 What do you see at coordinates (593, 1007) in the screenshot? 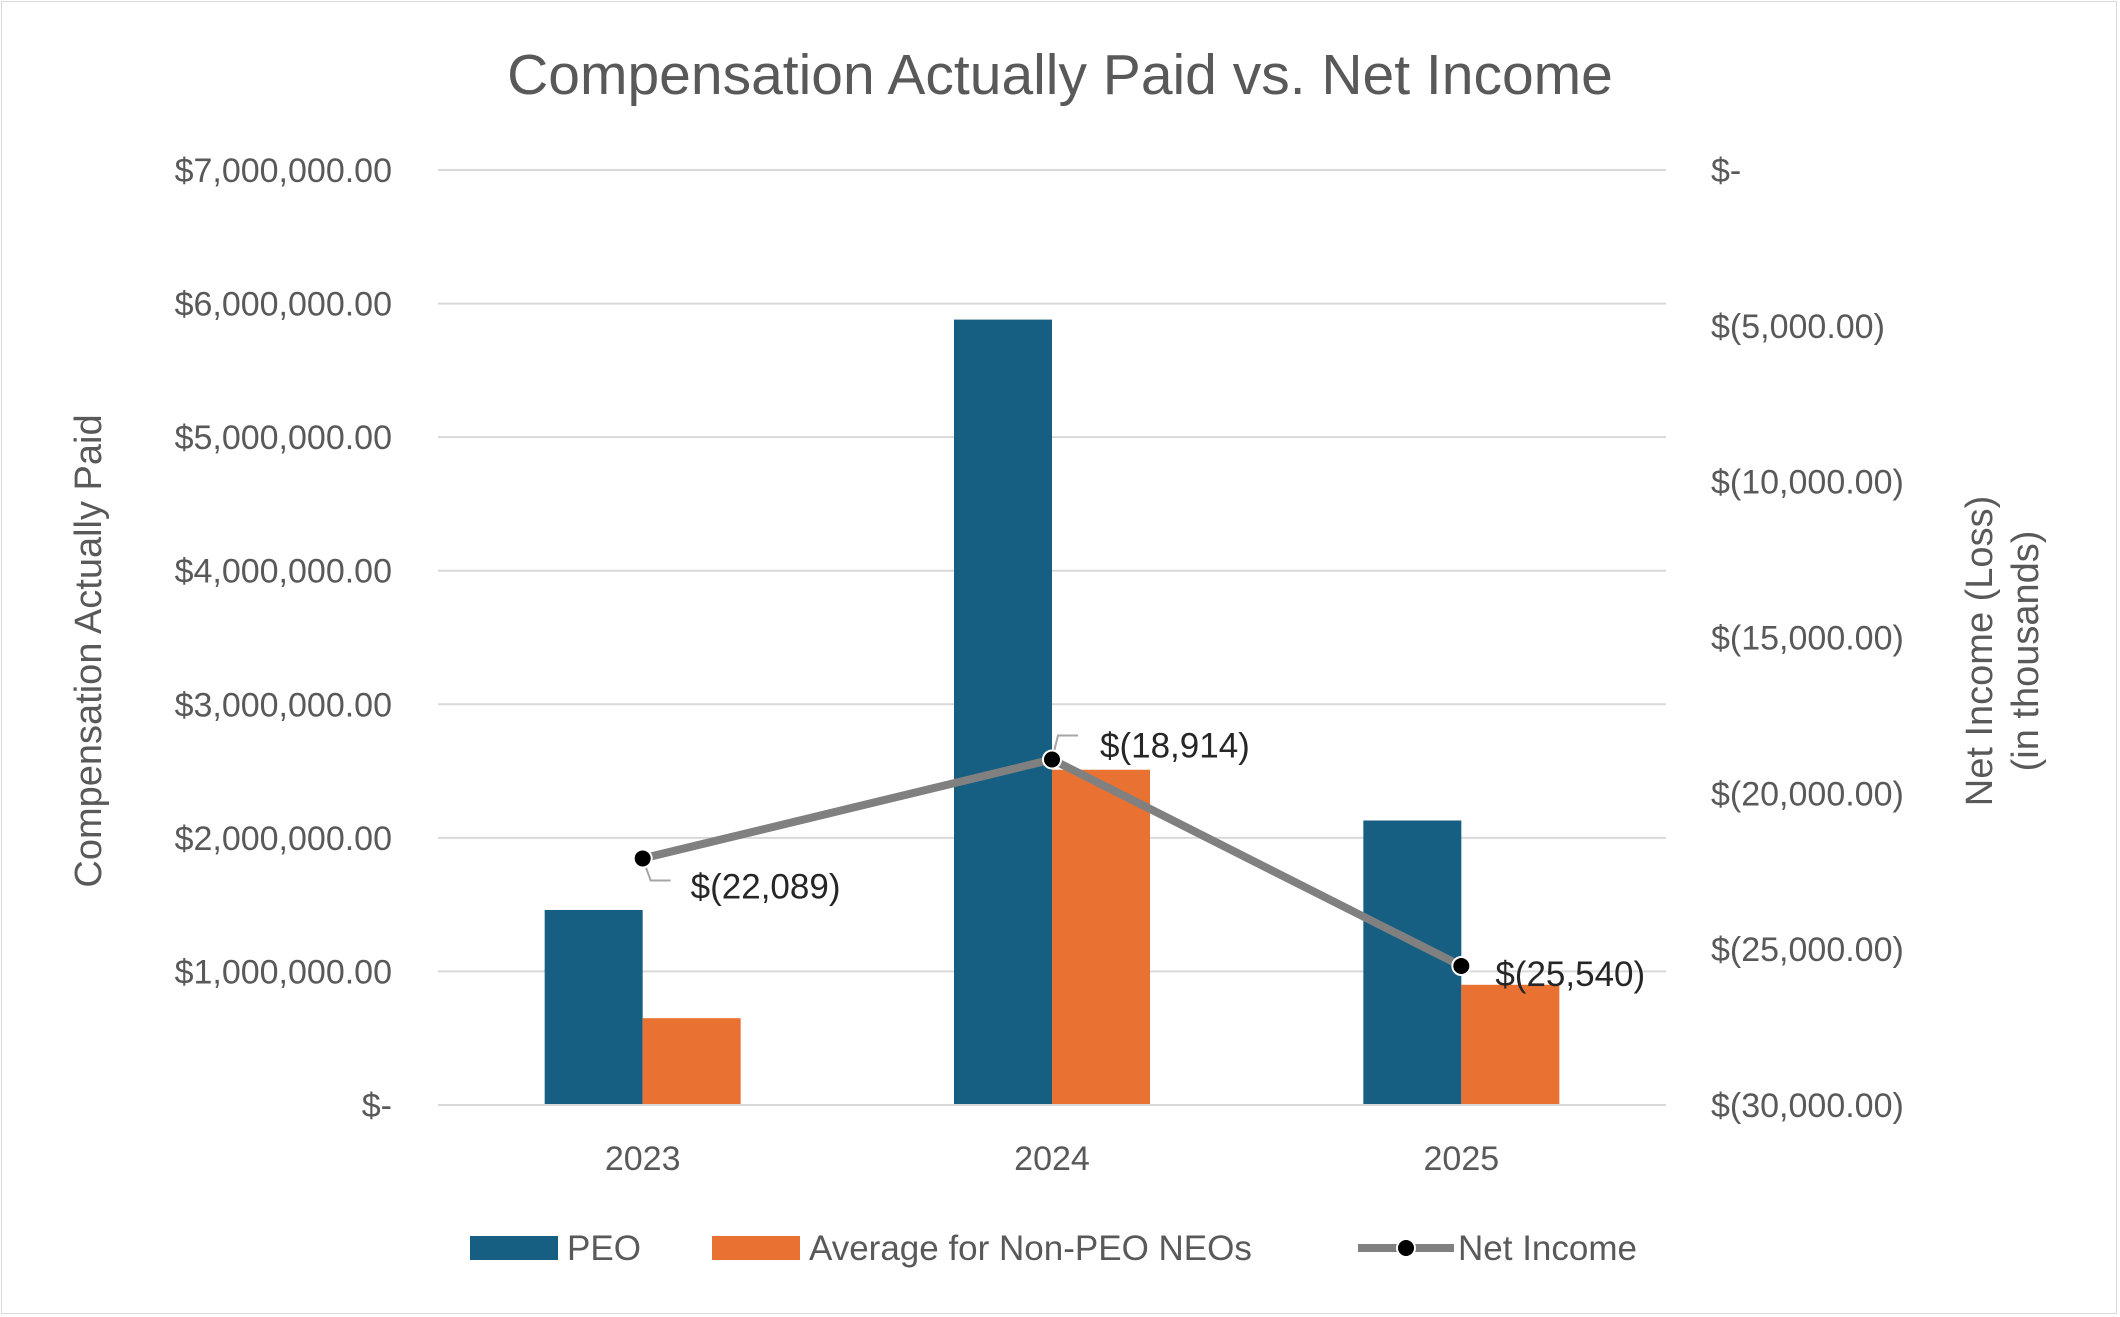
I see `bar-peo-2023` at bounding box center [593, 1007].